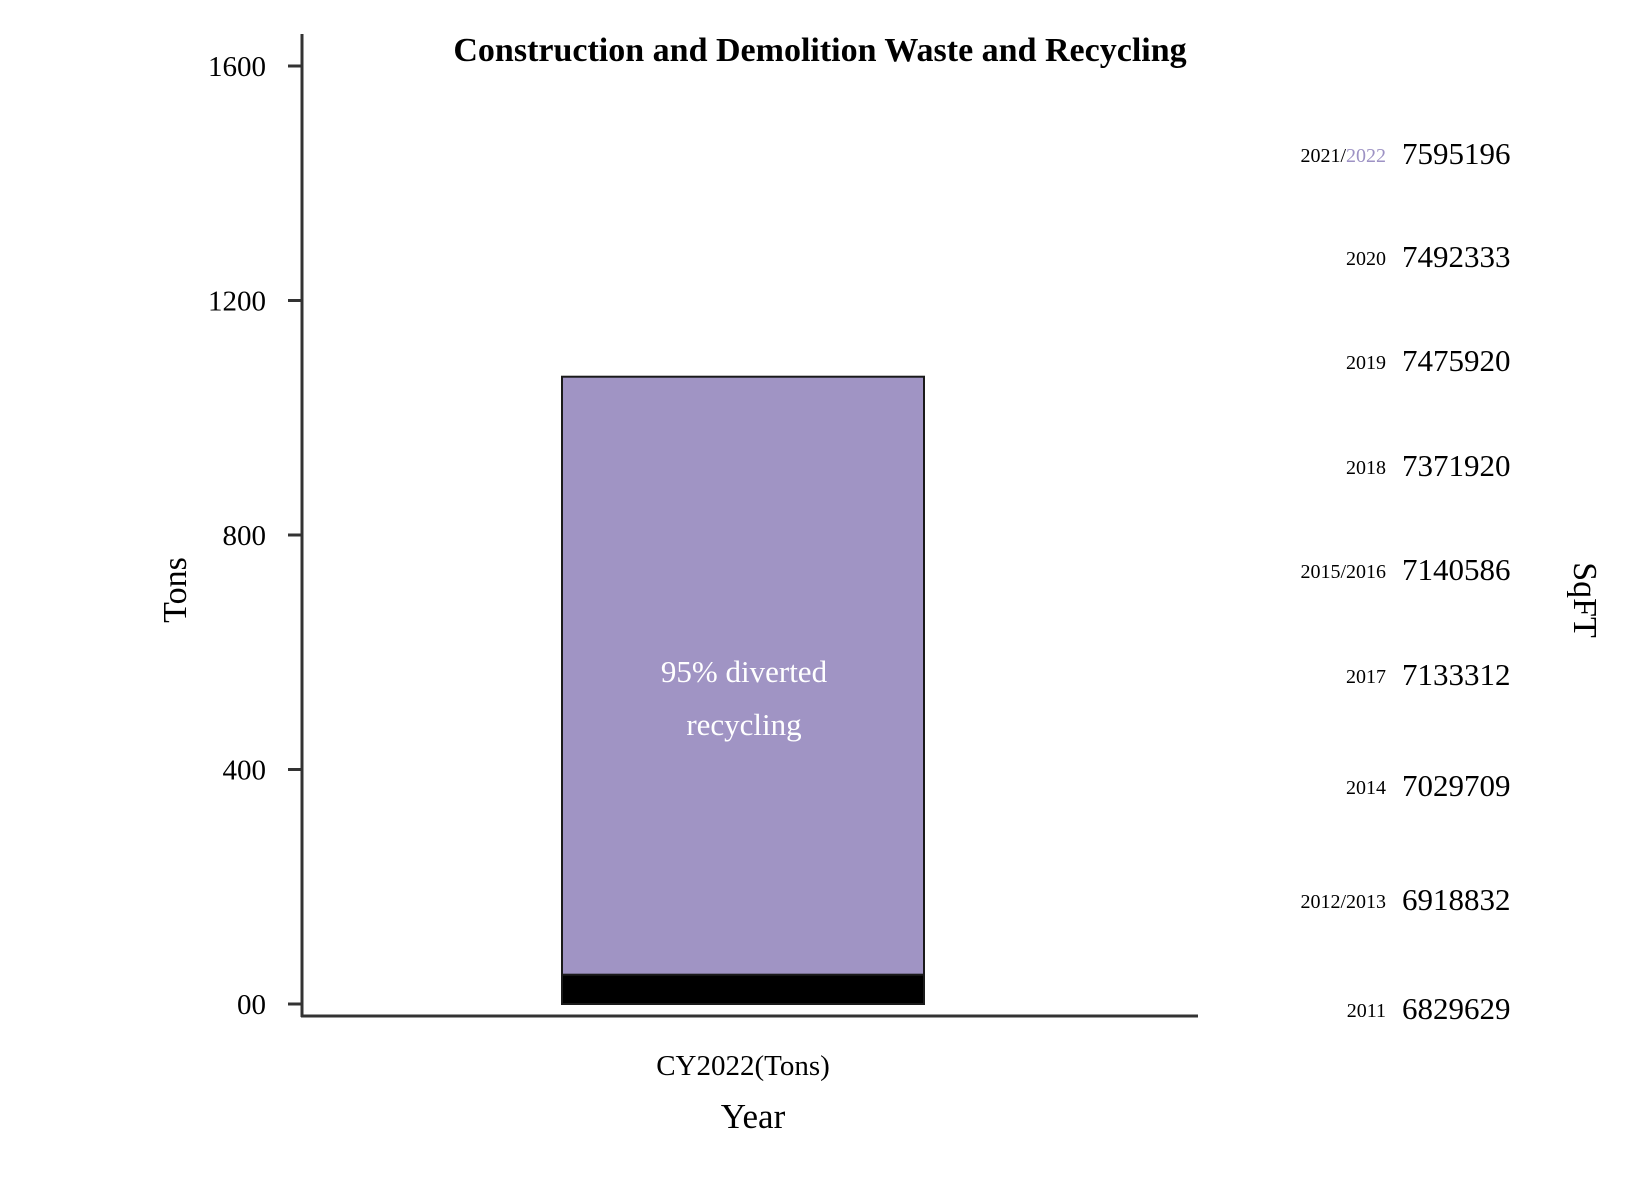 The width and height of the screenshot is (1629, 1177). I want to click on sqft-year-label: 2020, so click(1366, 259).